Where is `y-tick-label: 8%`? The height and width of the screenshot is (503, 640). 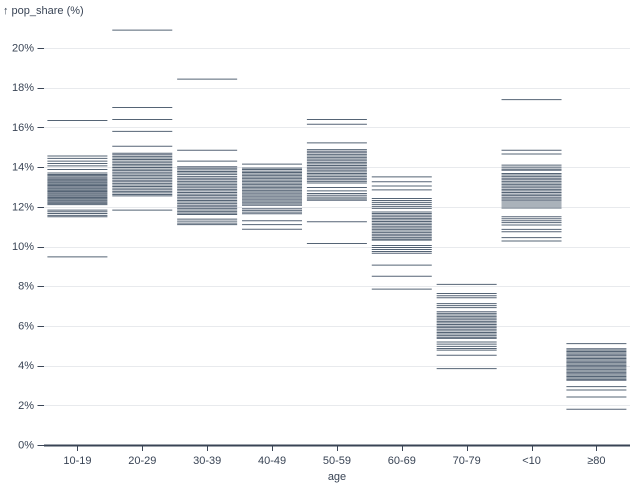 y-tick-label: 8% is located at coordinates (26, 287).